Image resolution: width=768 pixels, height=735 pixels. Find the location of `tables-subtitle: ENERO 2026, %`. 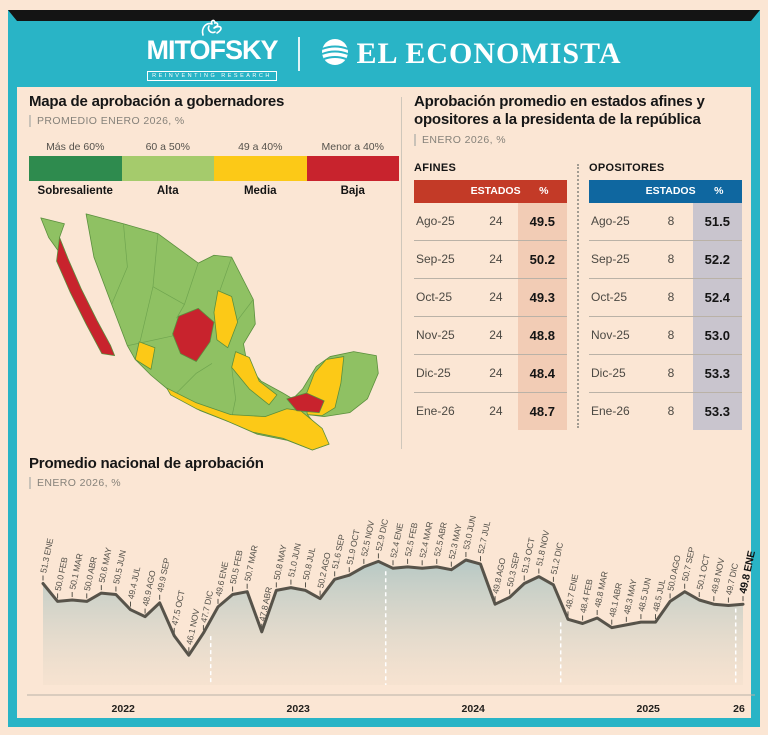

tables-subtitle: ENERO 2026, % is located at coordinates (578, 139).